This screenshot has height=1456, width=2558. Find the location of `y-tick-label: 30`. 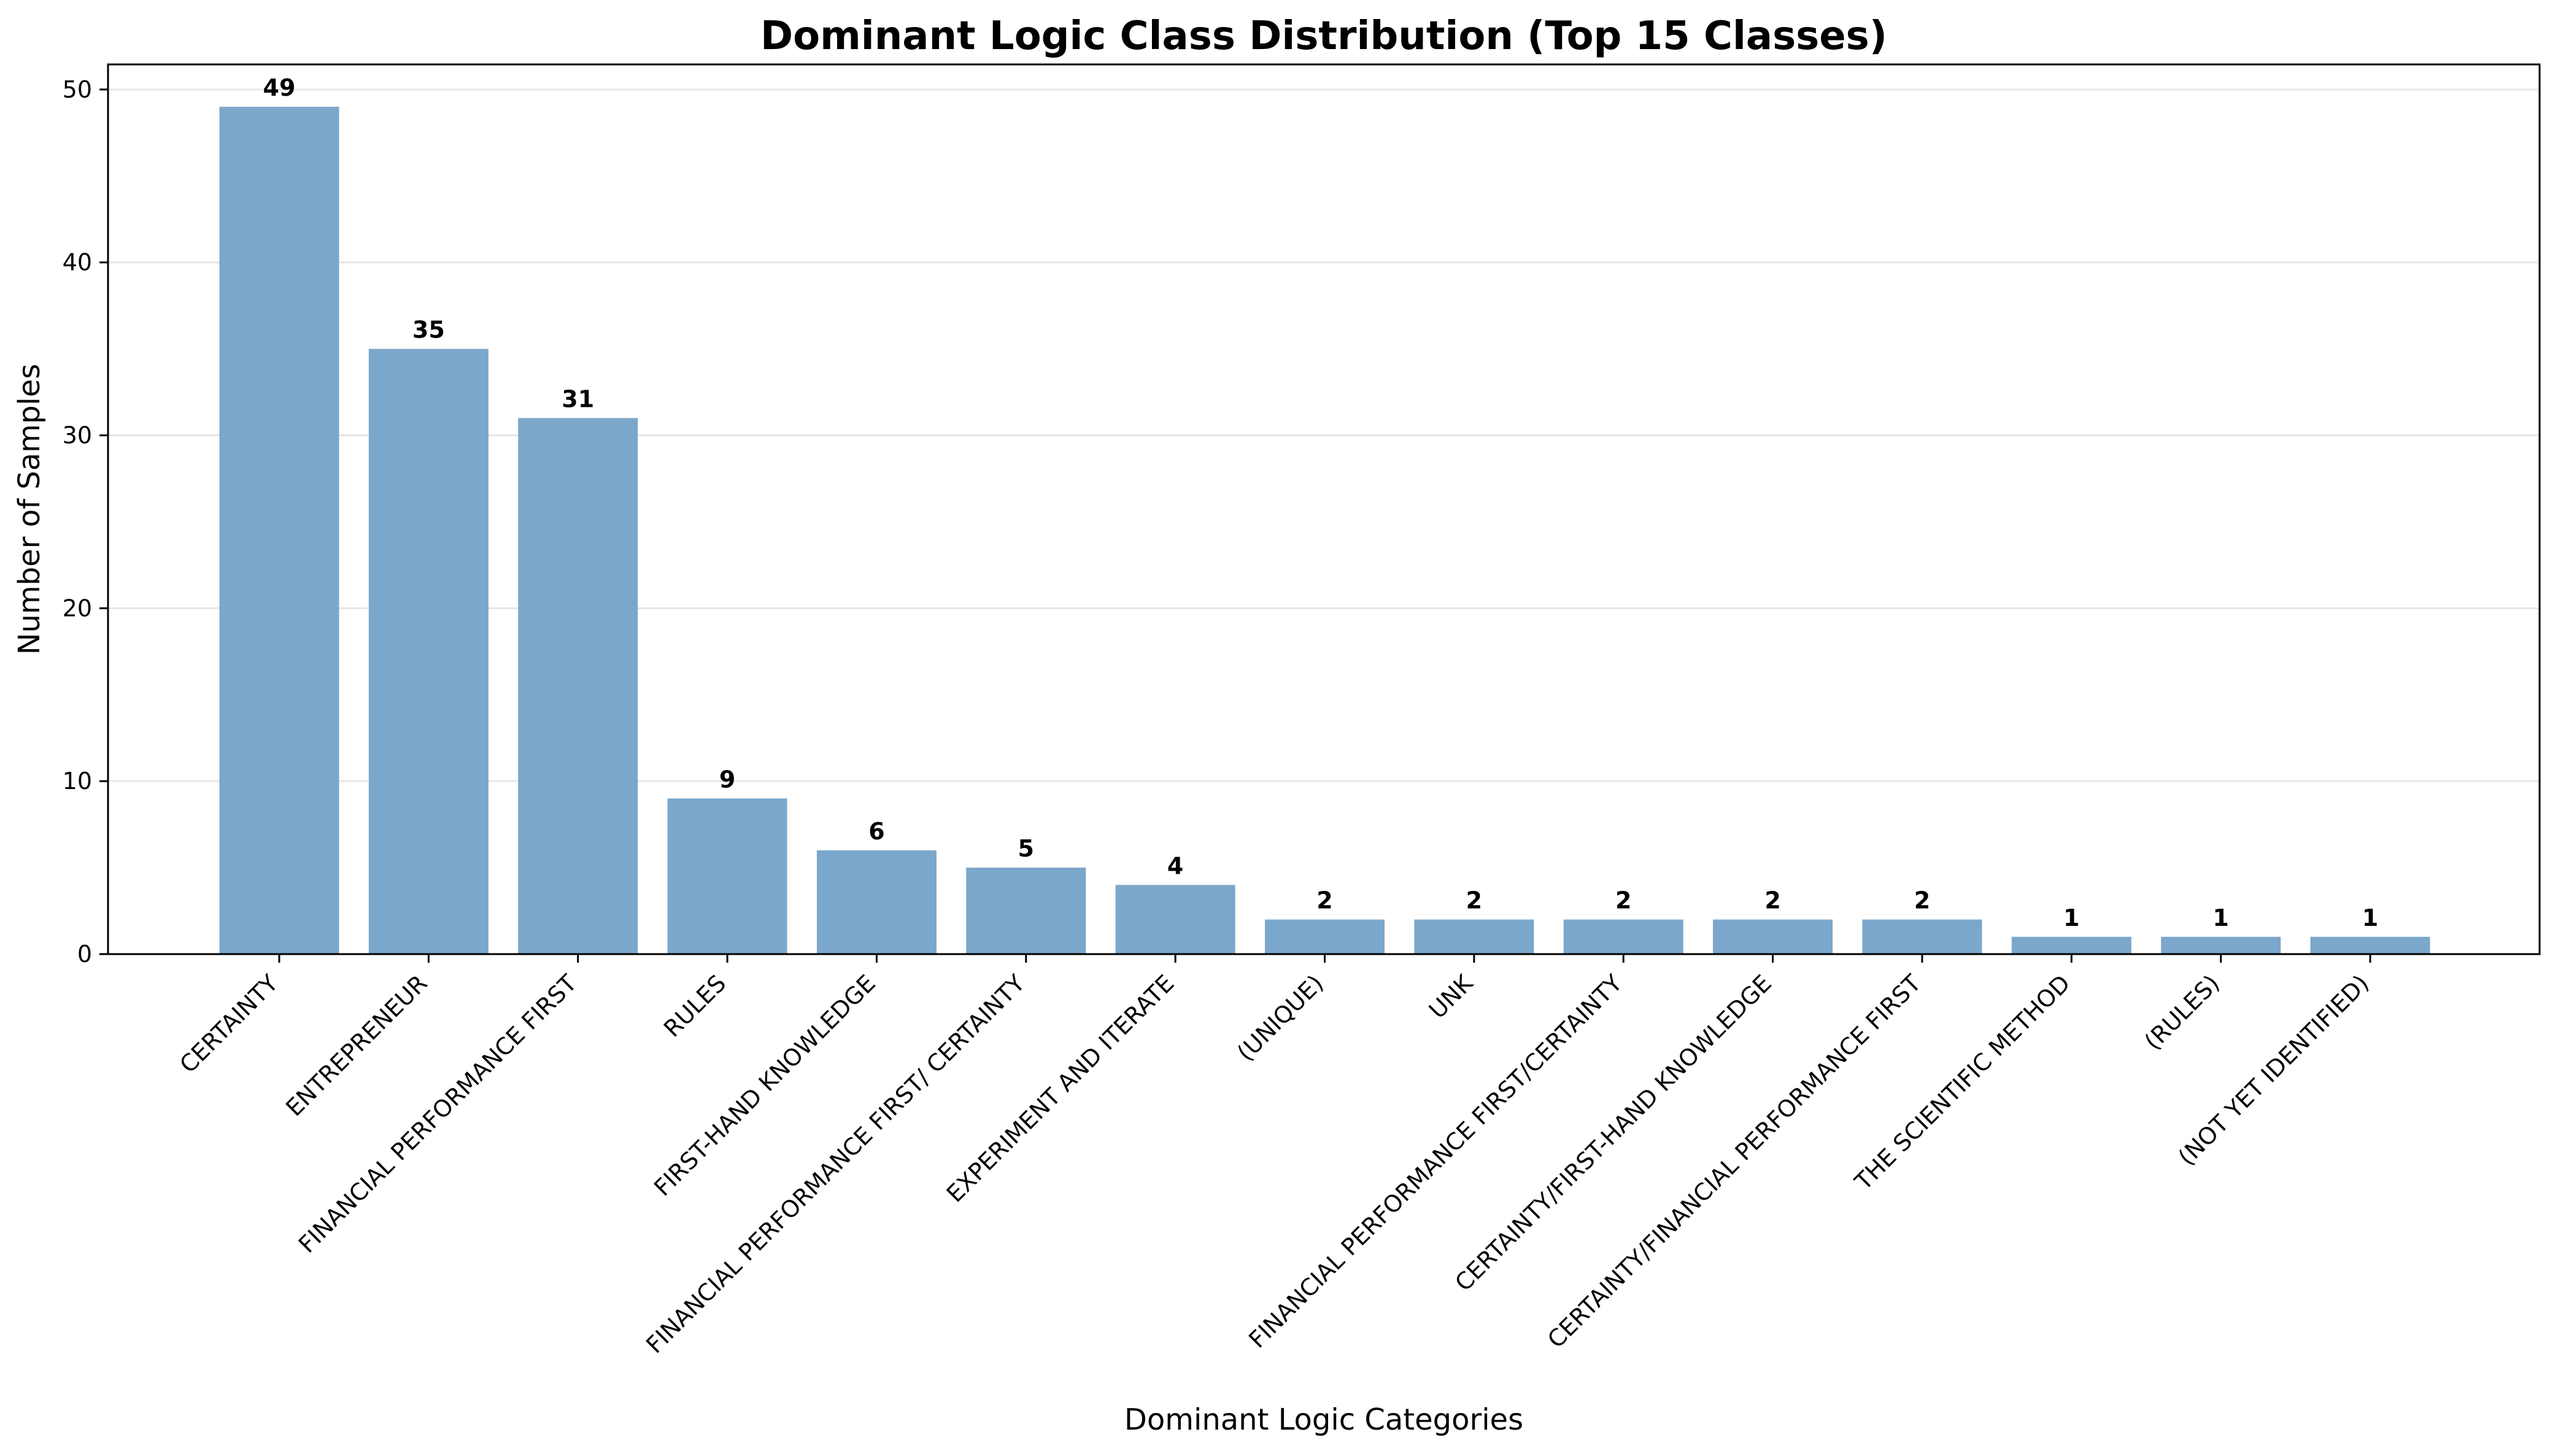

y-tick-label: 30 is located at coordinates (77, 435).